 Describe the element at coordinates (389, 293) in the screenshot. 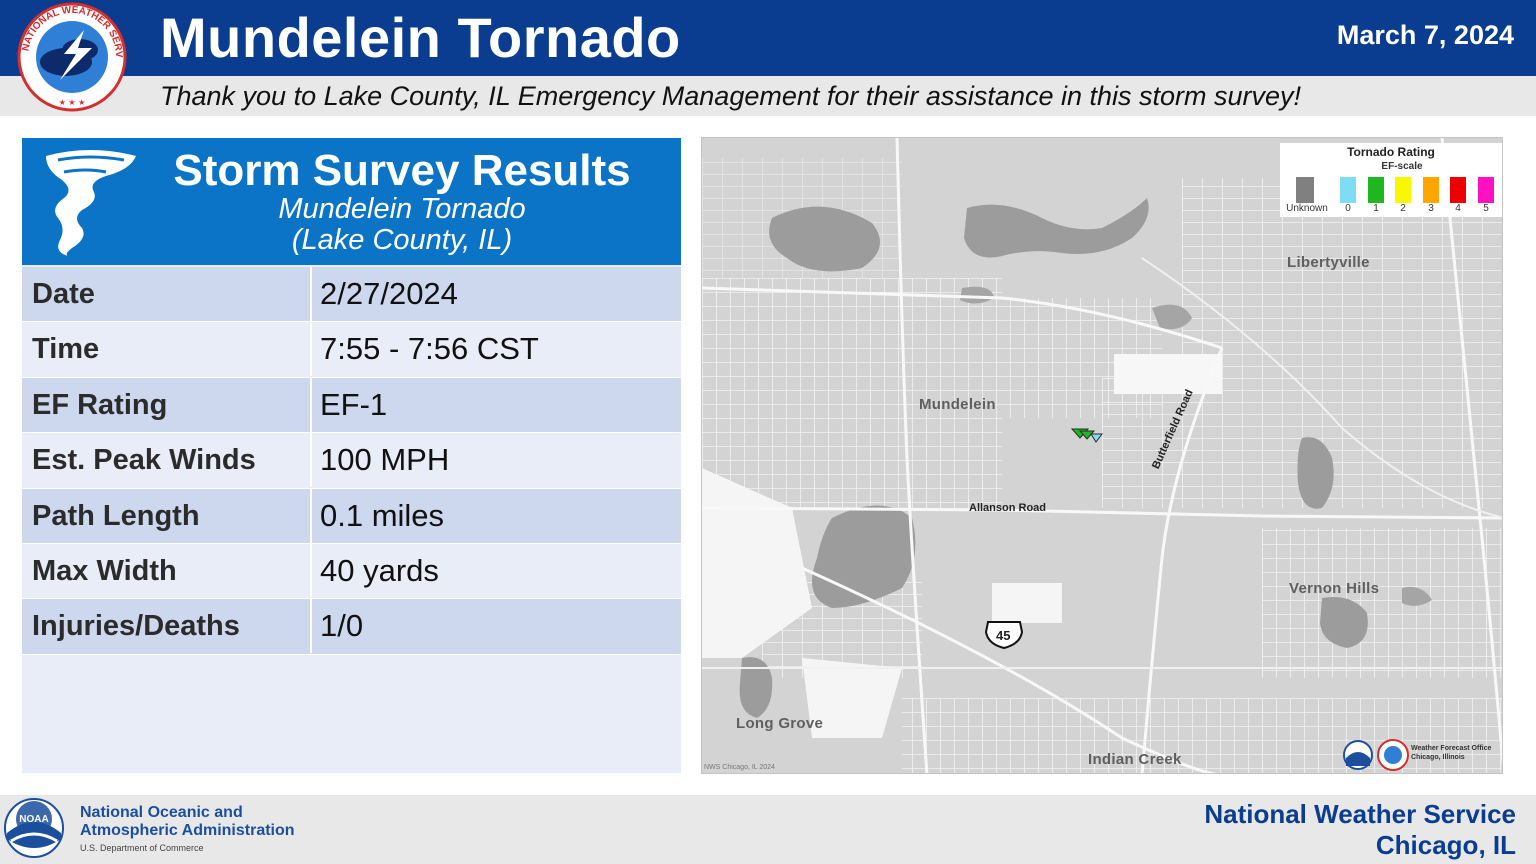

I see `row-value: 2/27/2024` at that location.